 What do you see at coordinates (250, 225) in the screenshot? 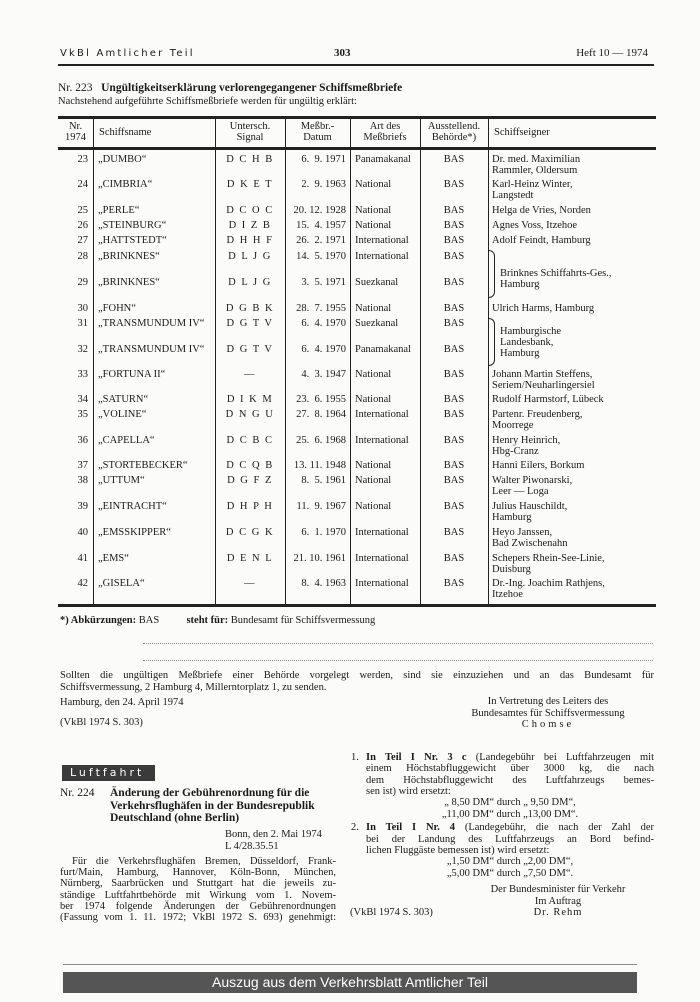
I see `call-sign: D I Z B` at bounding box center [250, 225].